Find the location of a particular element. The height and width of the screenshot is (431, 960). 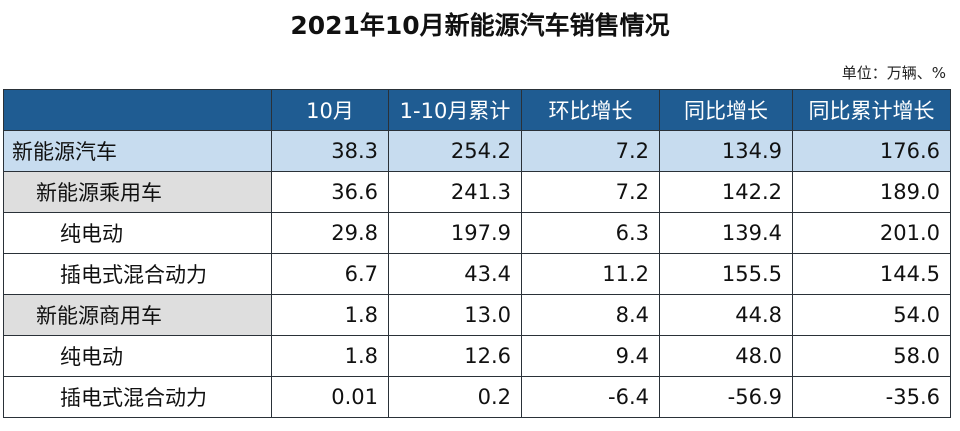

cell: 43.4 is located at coordinates (455, 274).